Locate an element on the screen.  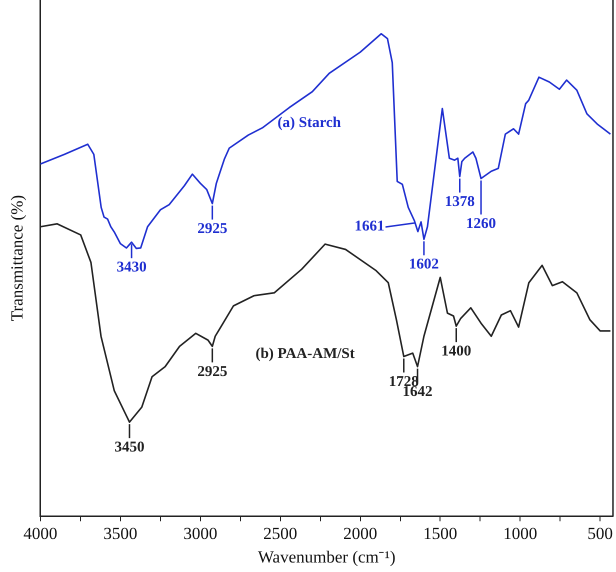
y-axis-title: Transmittance (%) is located at coordinates (17, 258).